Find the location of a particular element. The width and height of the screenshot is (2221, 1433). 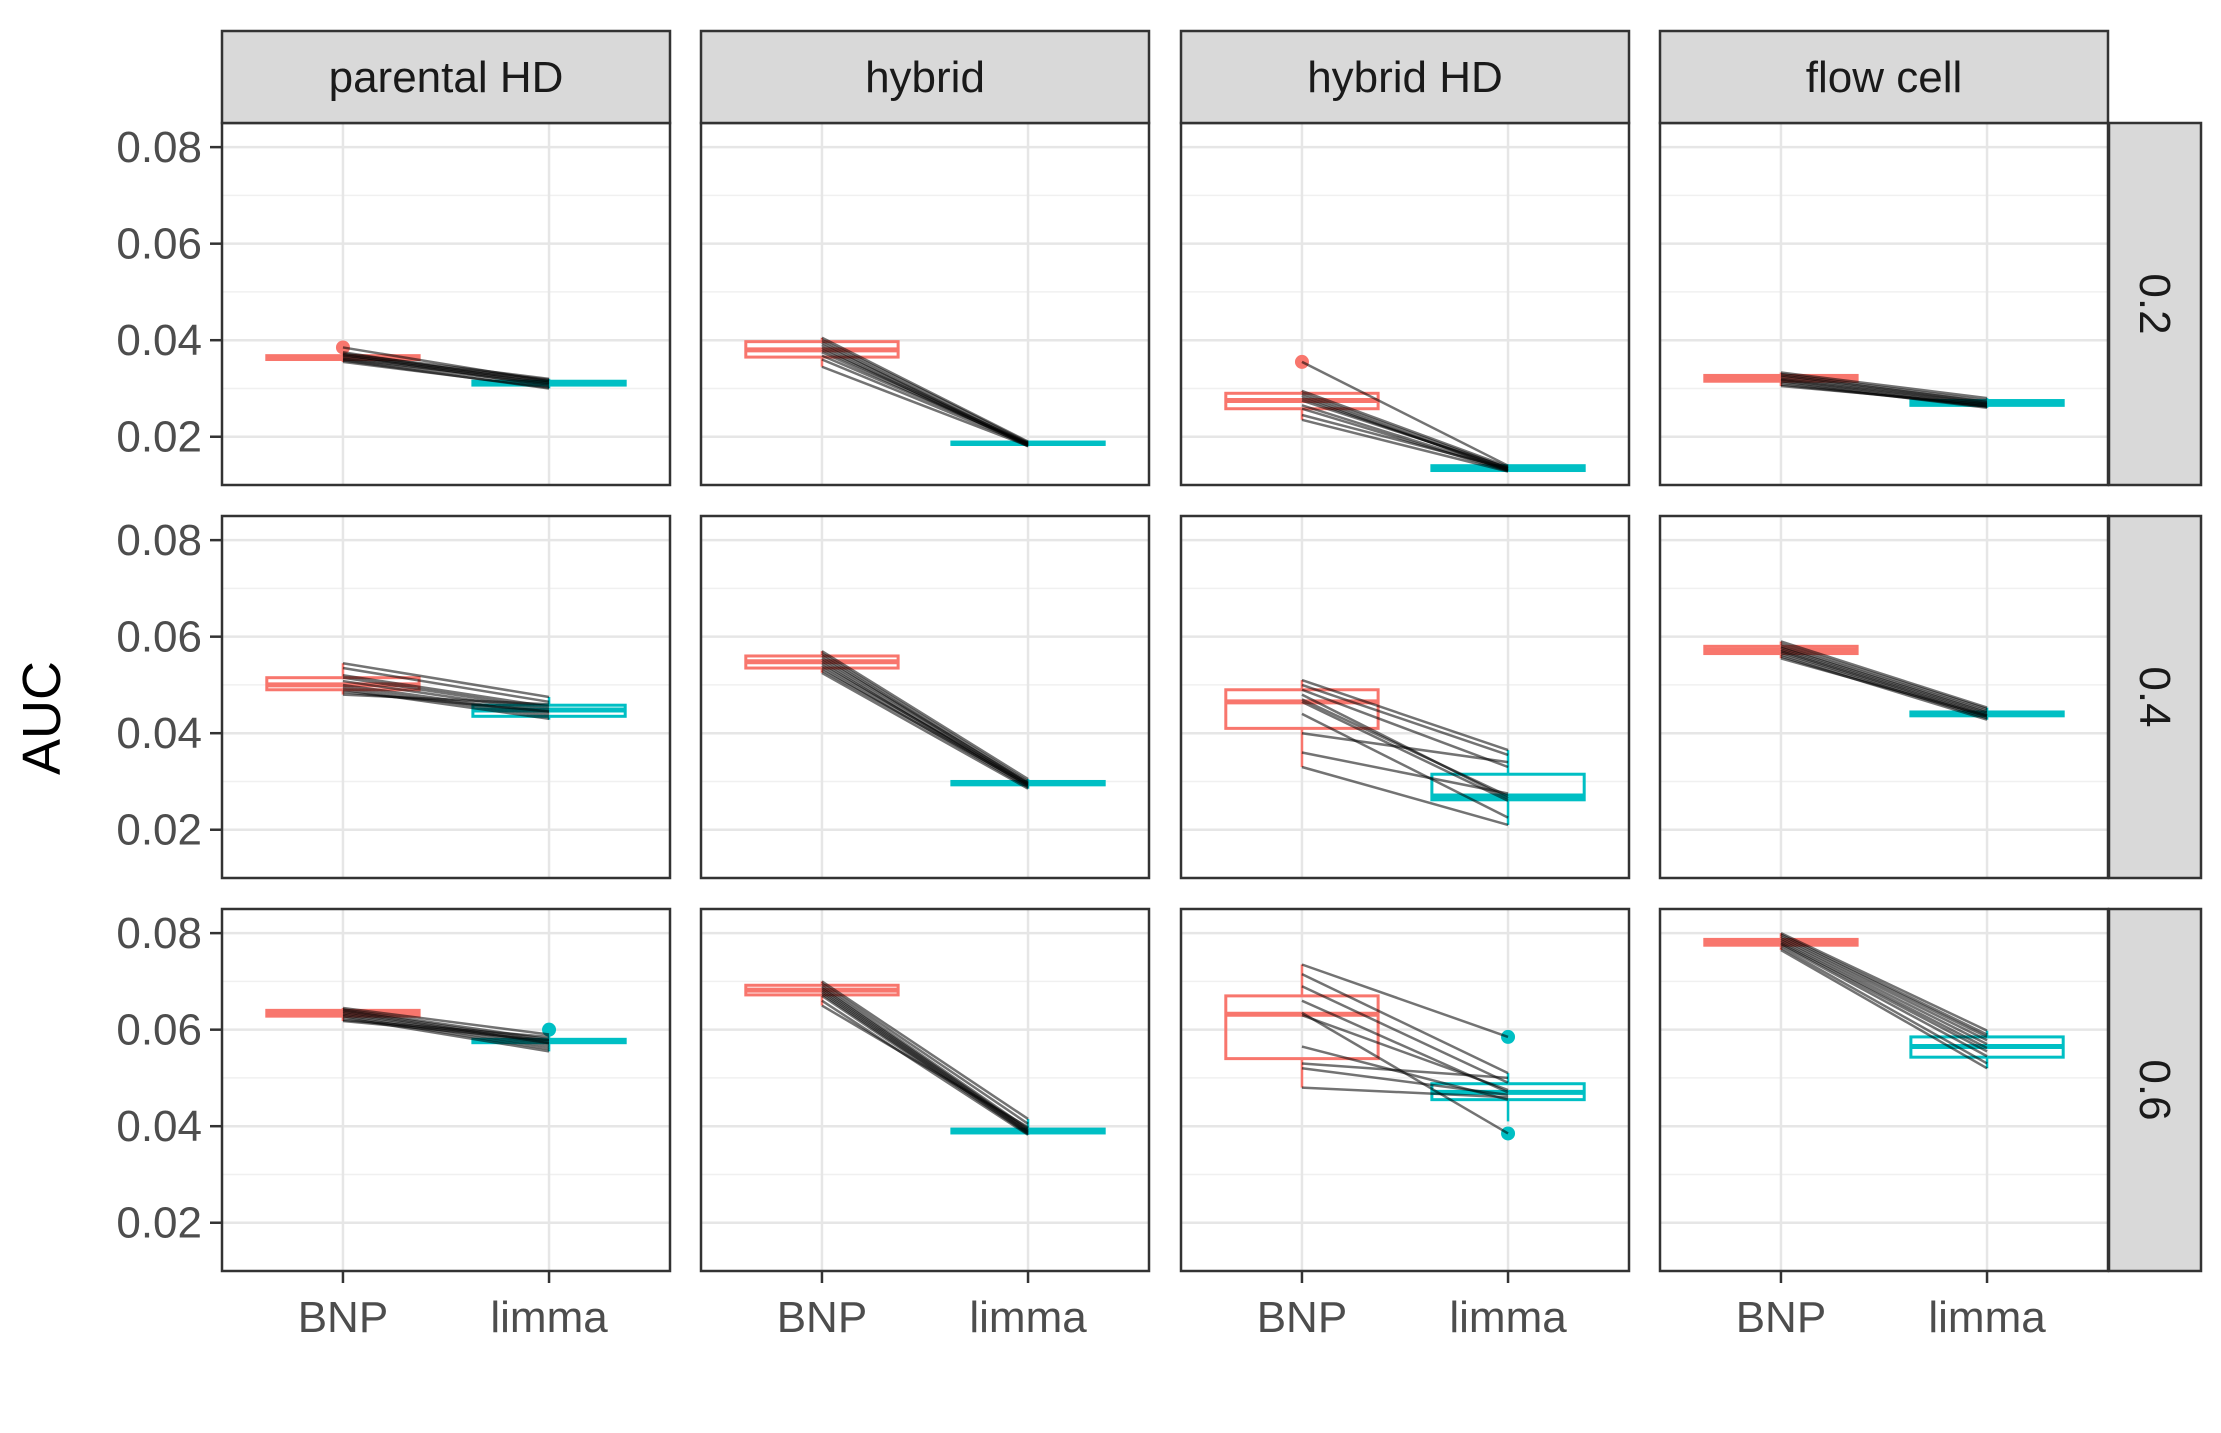

column-strip-label: flow cell is located at coordinates (1884, 77).